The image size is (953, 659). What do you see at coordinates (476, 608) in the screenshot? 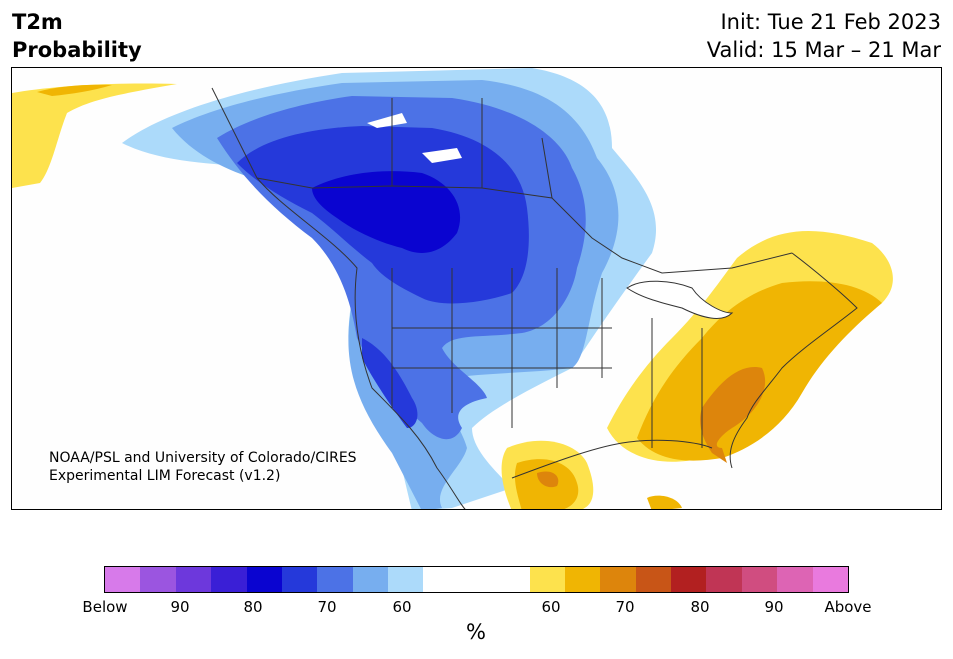
I see `colorbar-ticks: Below 90 80 70 60 60 70 80 90 Above` at bounding box center [476, 608].